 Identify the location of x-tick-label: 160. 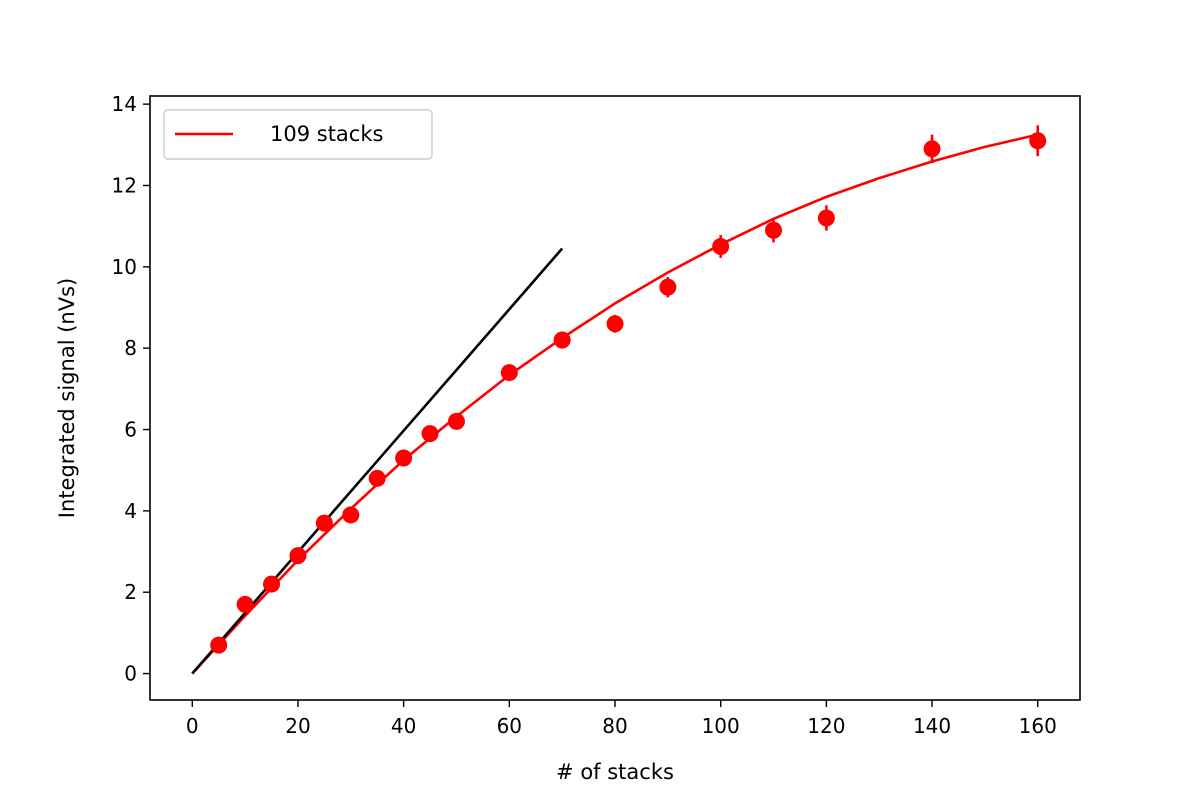
(1038, 726).